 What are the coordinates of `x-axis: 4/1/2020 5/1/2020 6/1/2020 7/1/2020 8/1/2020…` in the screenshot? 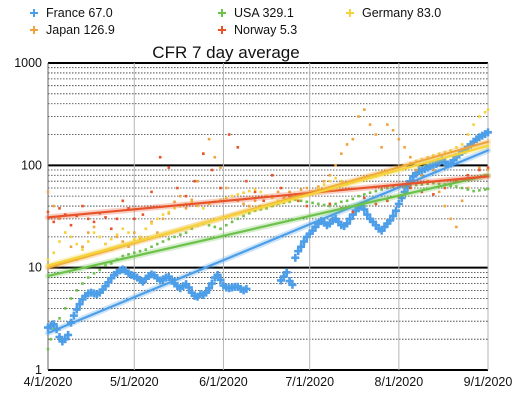 It's located at (268, 382).